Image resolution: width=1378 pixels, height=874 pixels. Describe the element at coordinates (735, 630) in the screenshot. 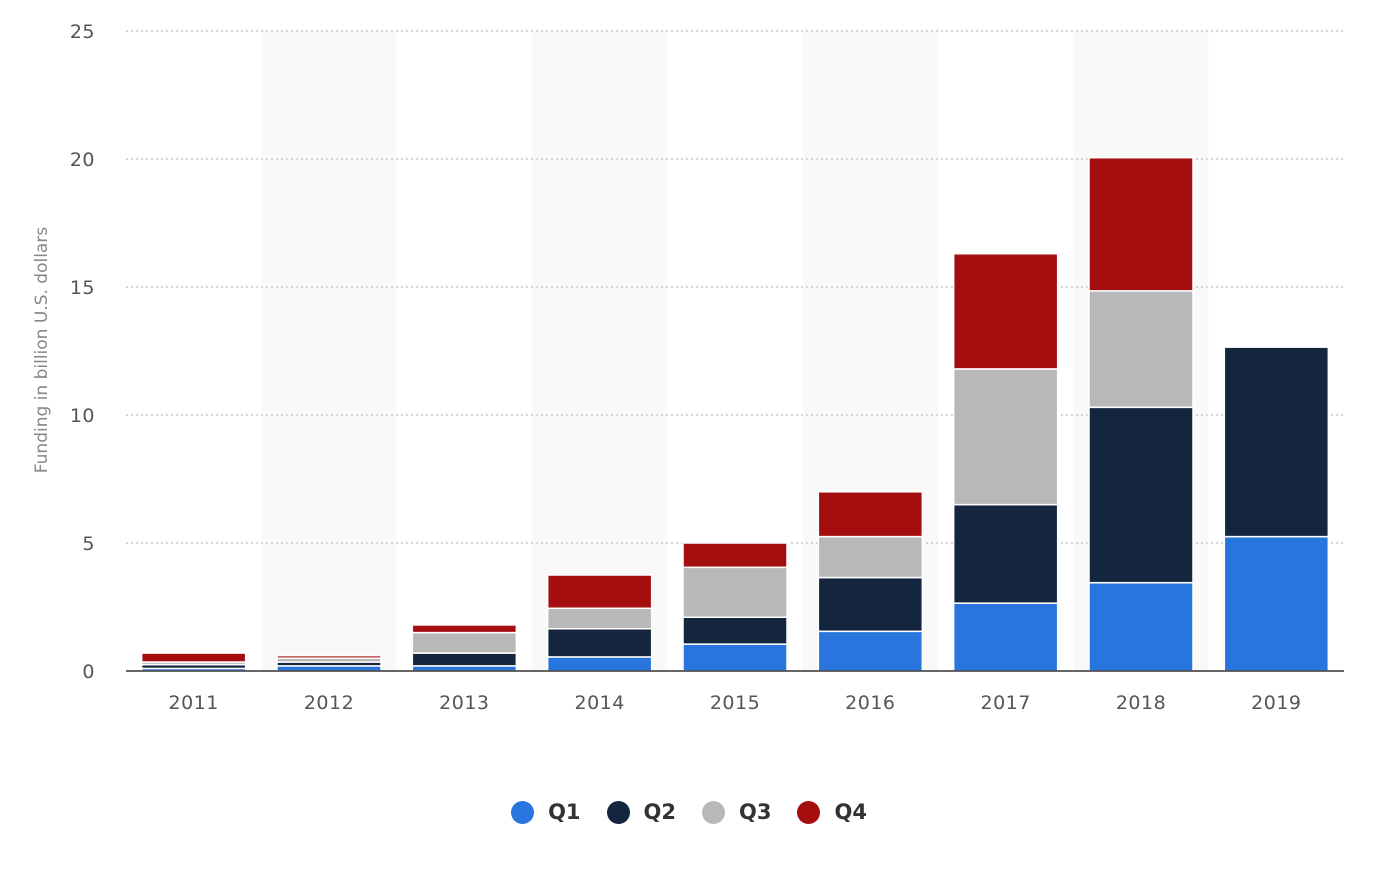

I see `bar-segment-q2-2015` at that location.